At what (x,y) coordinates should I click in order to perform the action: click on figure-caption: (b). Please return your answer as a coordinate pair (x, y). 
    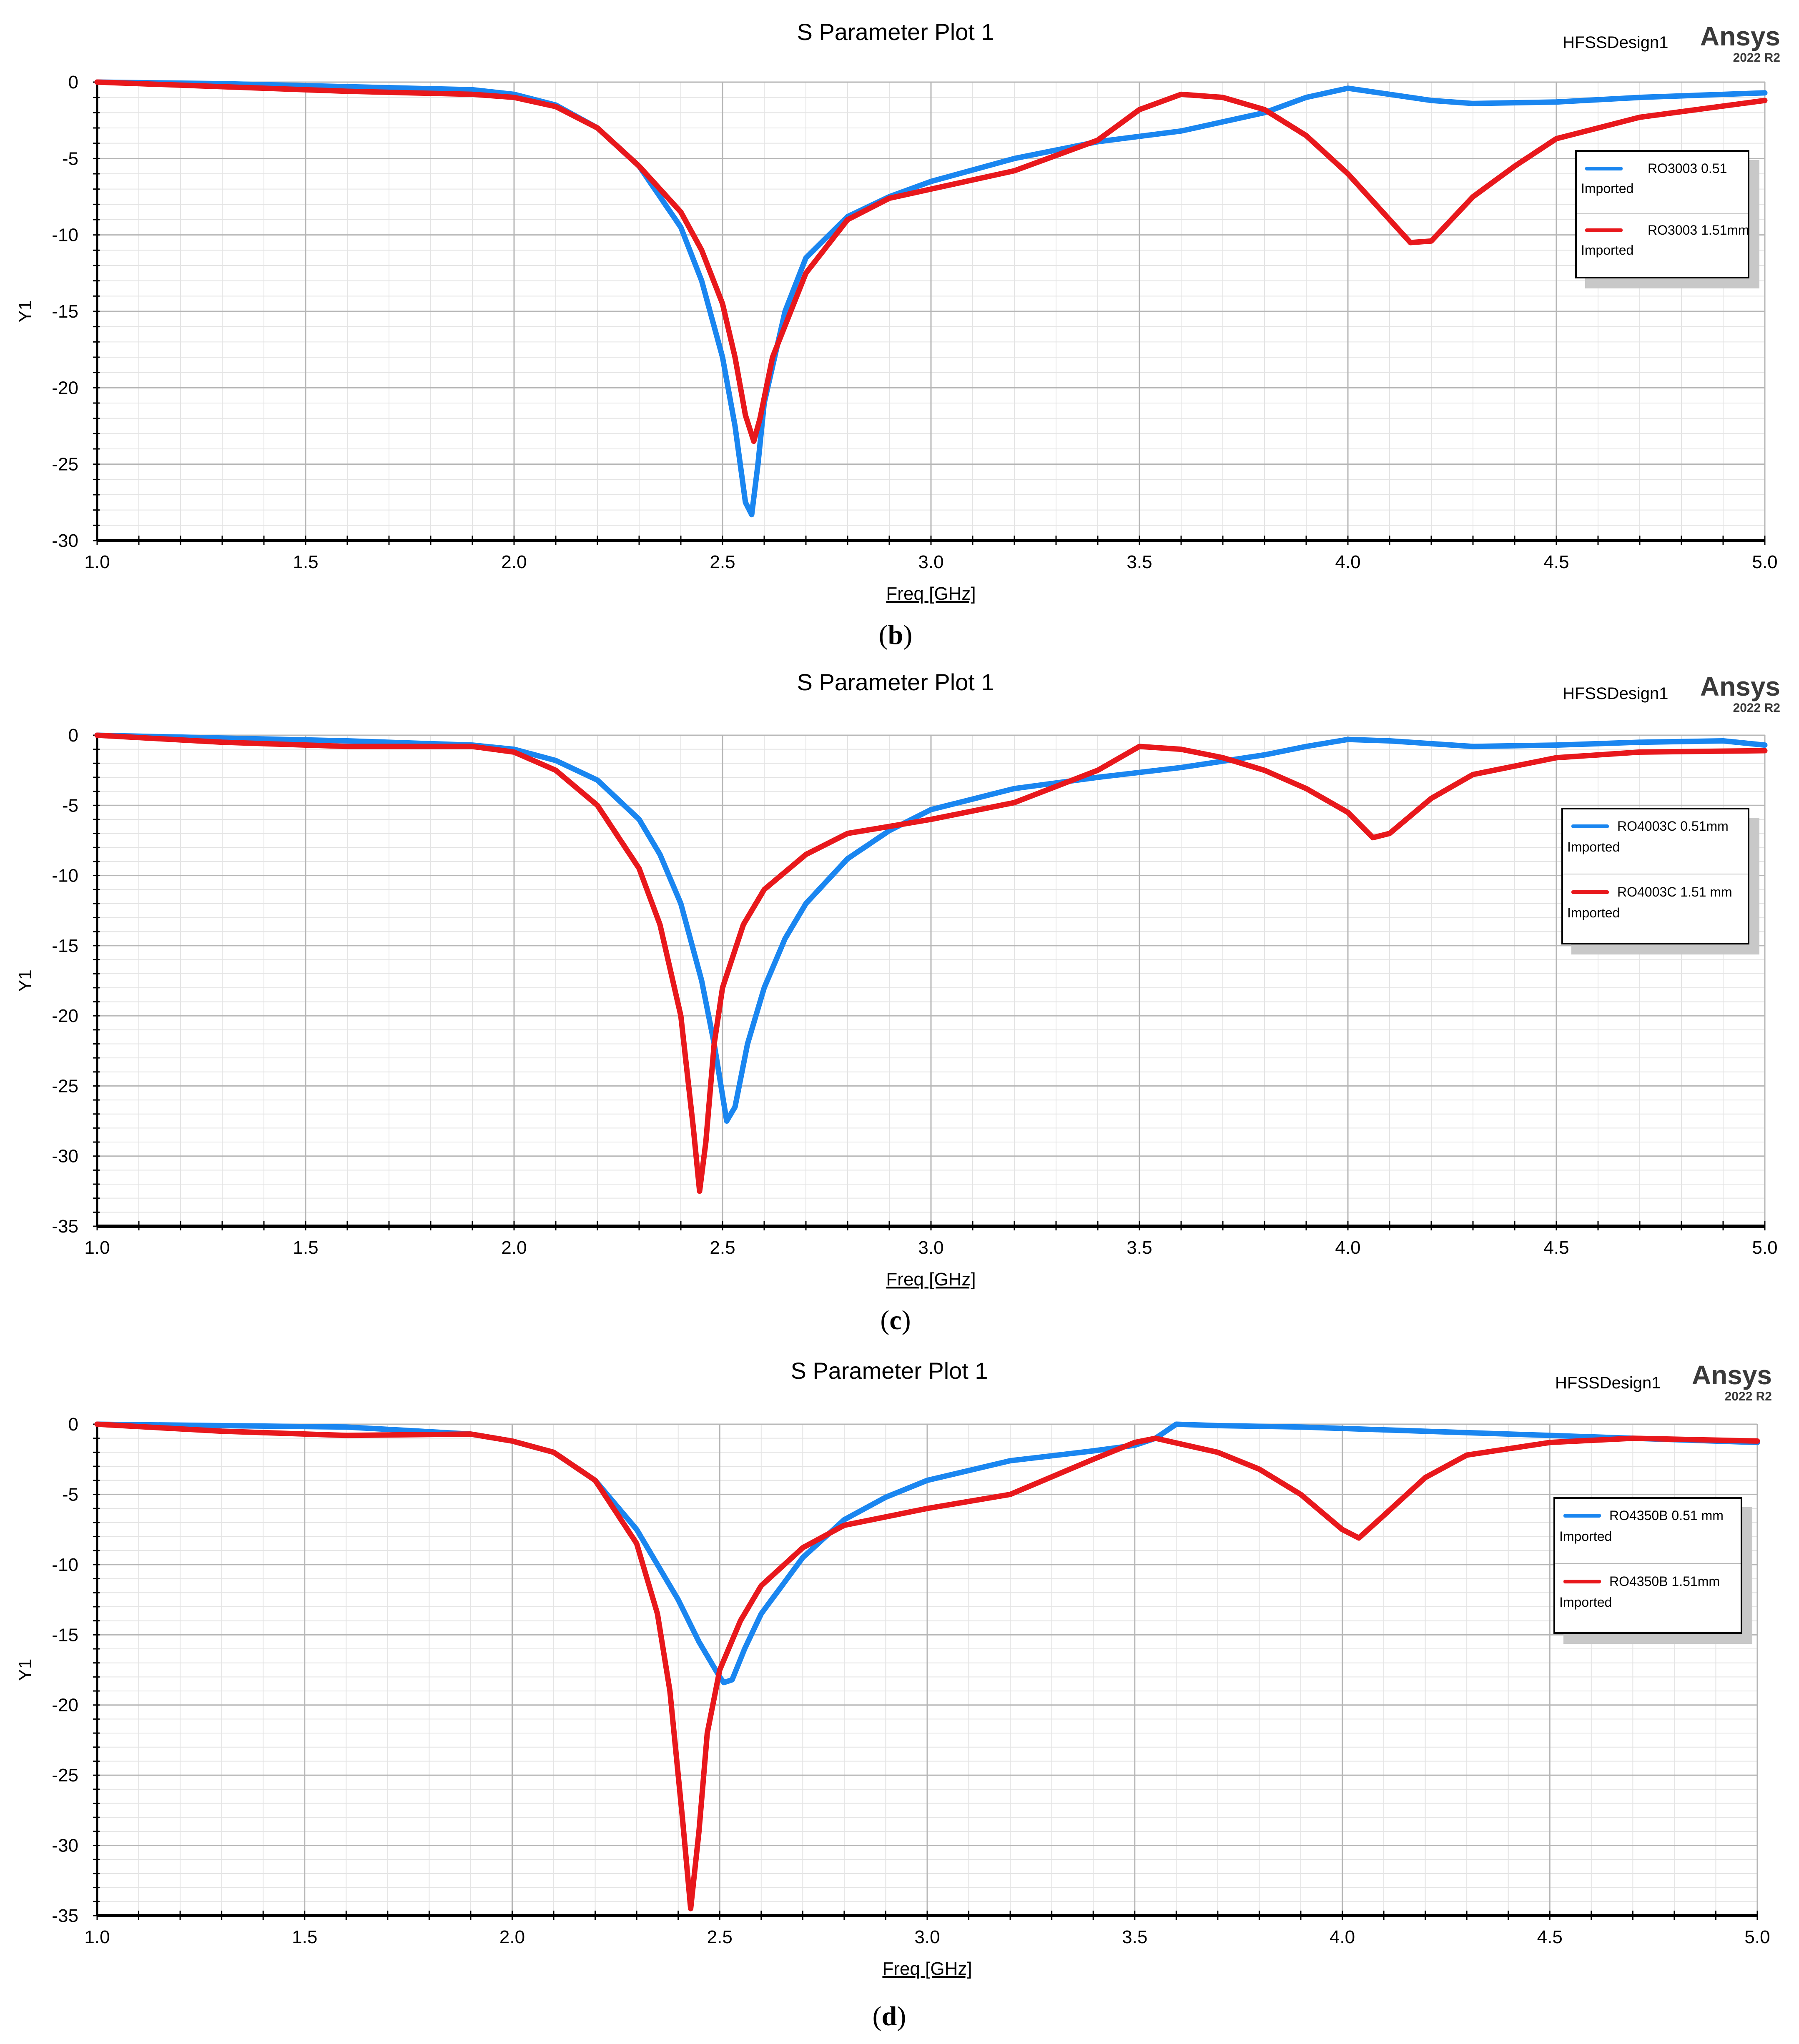
    Looking at the image, I should click on (895, 635).